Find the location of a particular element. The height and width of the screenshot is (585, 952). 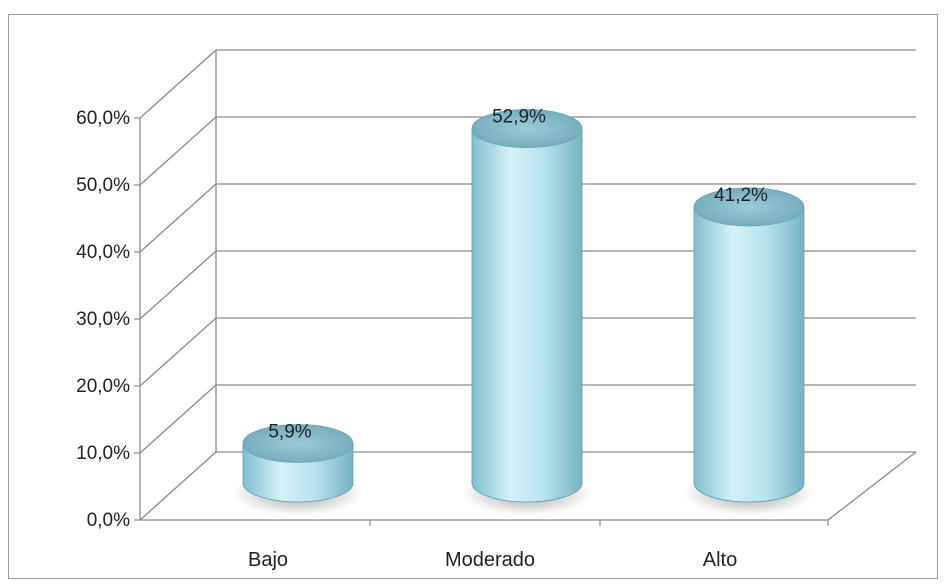

category-label: Alto is located at coordinates (720, 560).